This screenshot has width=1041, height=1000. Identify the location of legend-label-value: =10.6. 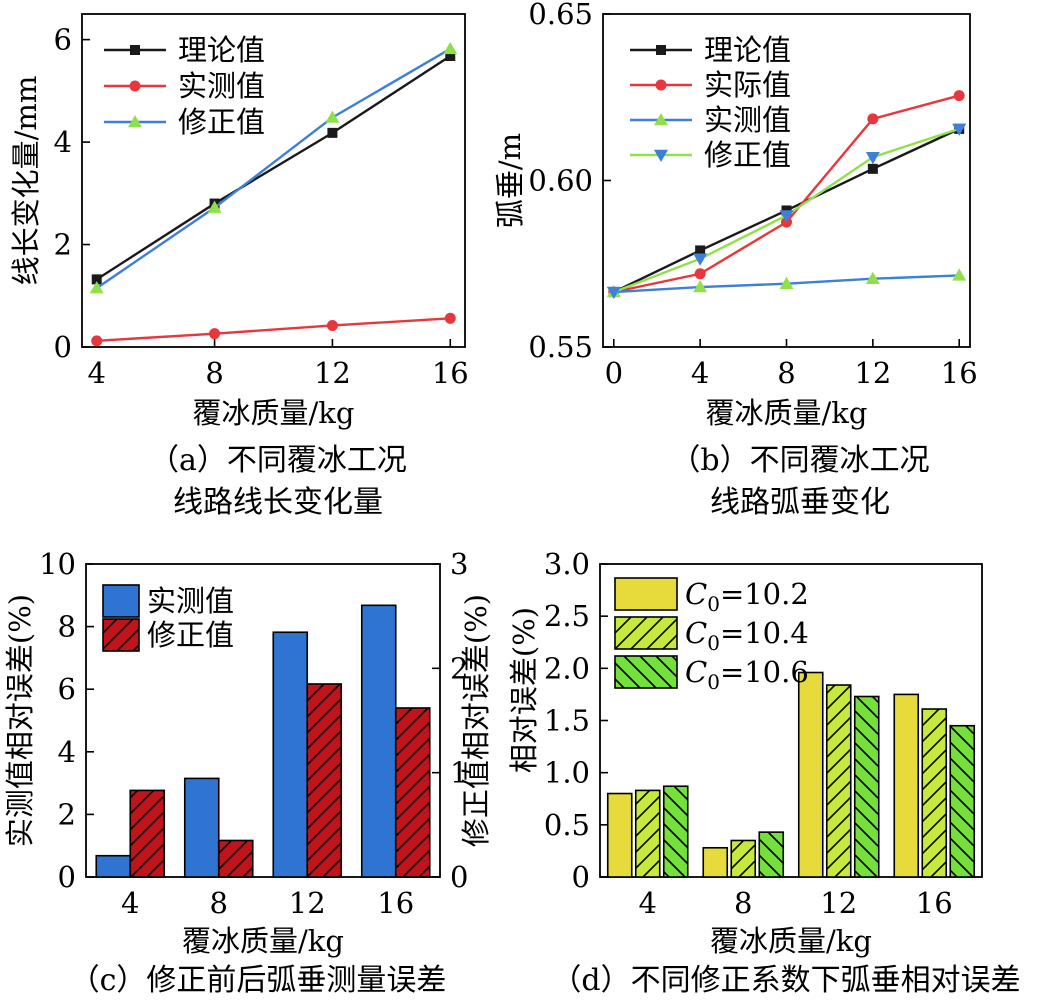
(764, 672).